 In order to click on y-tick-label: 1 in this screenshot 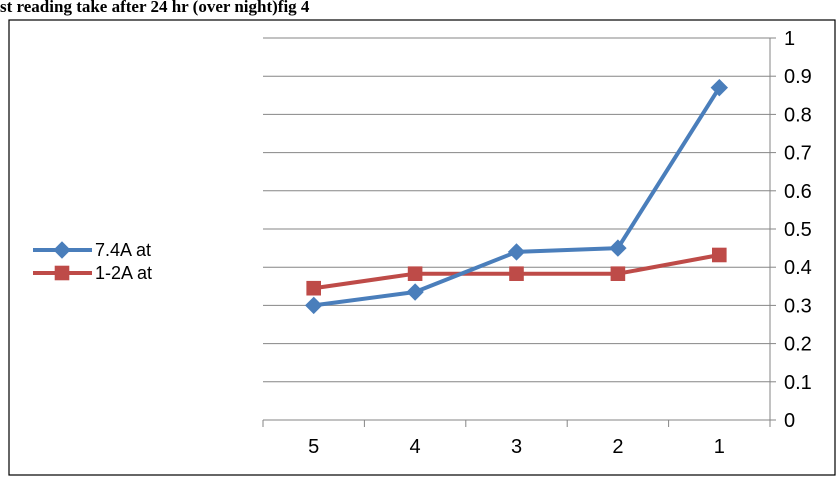, I will do `click(789, 39)`.